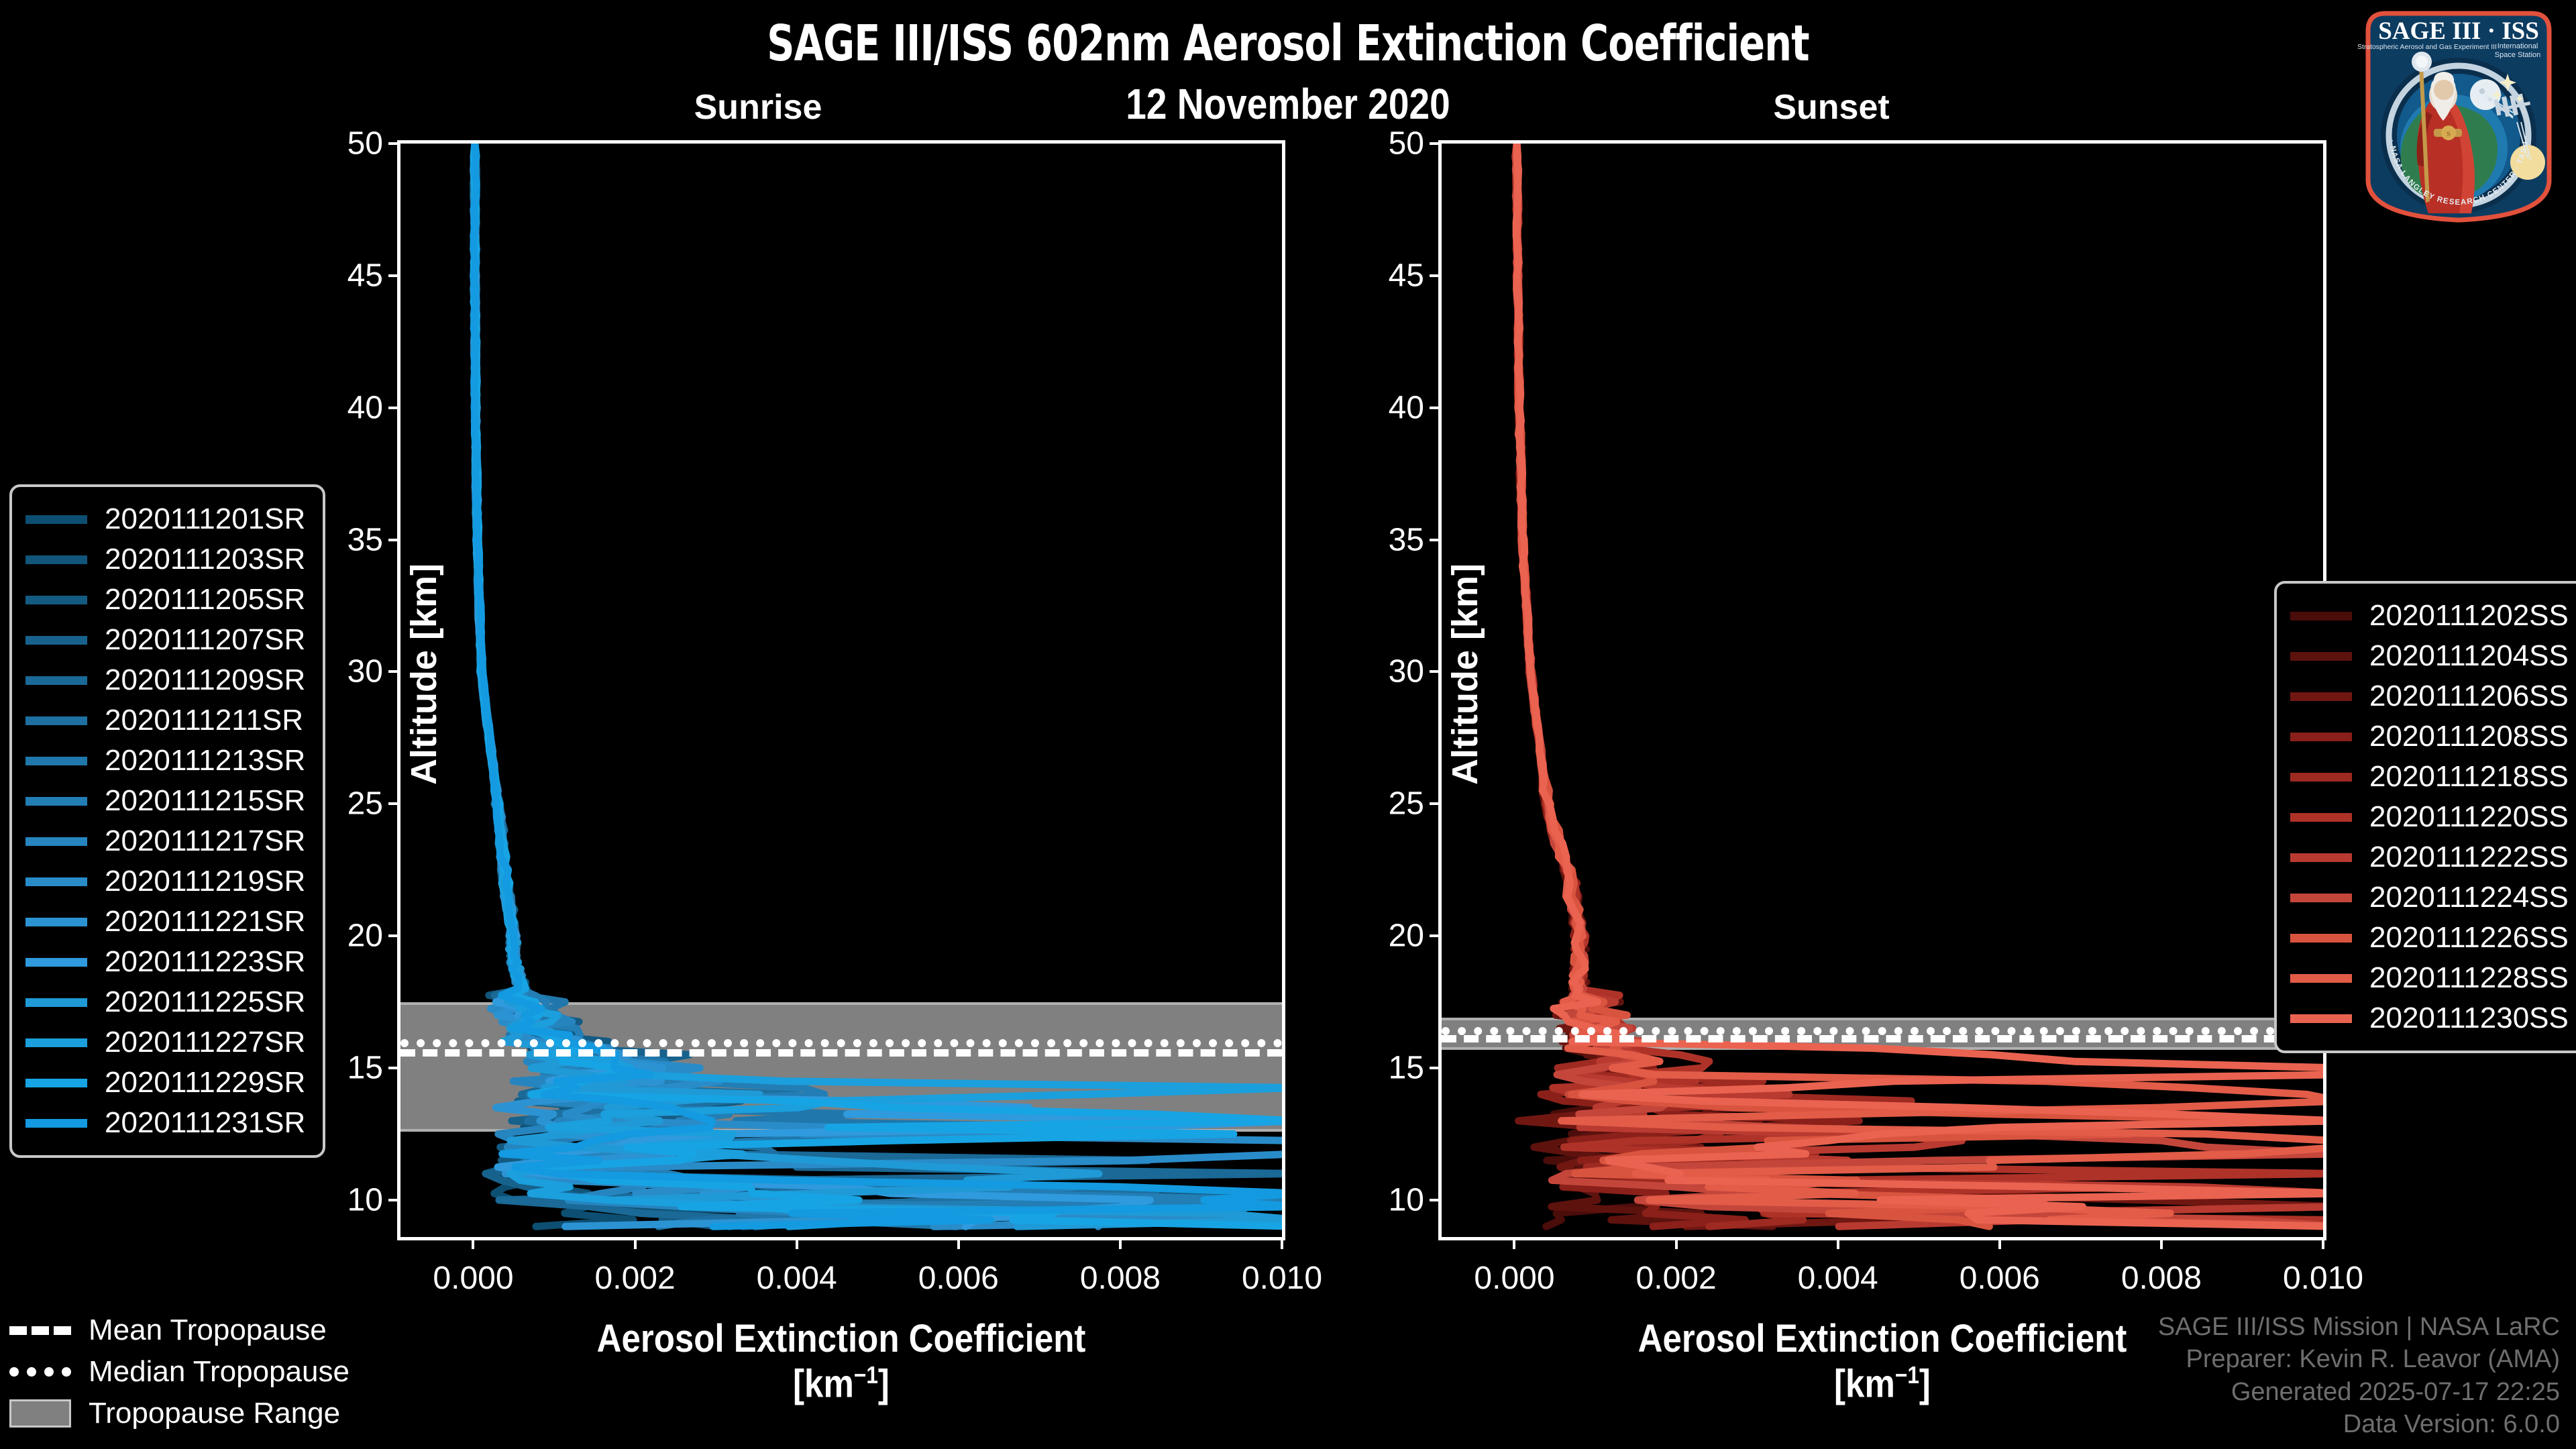 The image size is (2576, 1449). What do you see at coordinates (205, 760) in the screenshot?
I see `legend-item-label: 2020111213SR` at bounding box center [205, 760].